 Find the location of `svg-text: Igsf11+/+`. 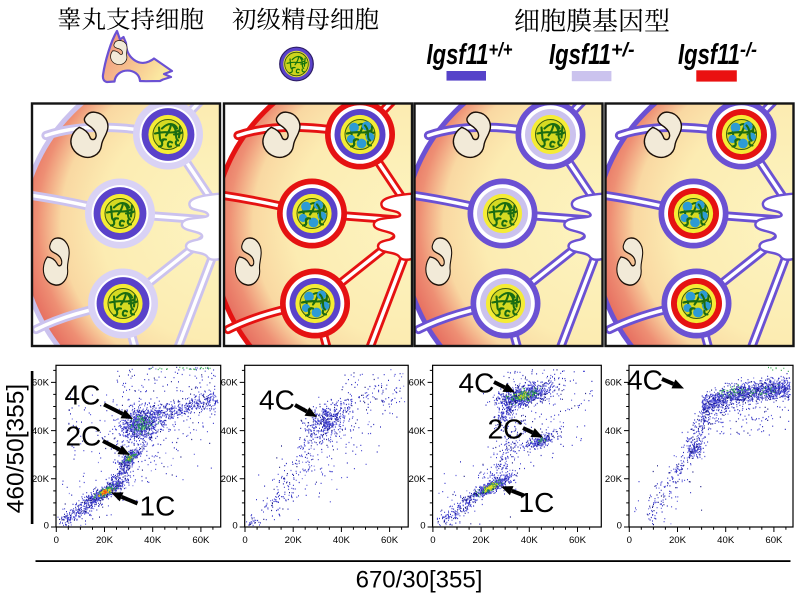

svg-text: Igsf11+/+ is located at coordinates (470, 55).